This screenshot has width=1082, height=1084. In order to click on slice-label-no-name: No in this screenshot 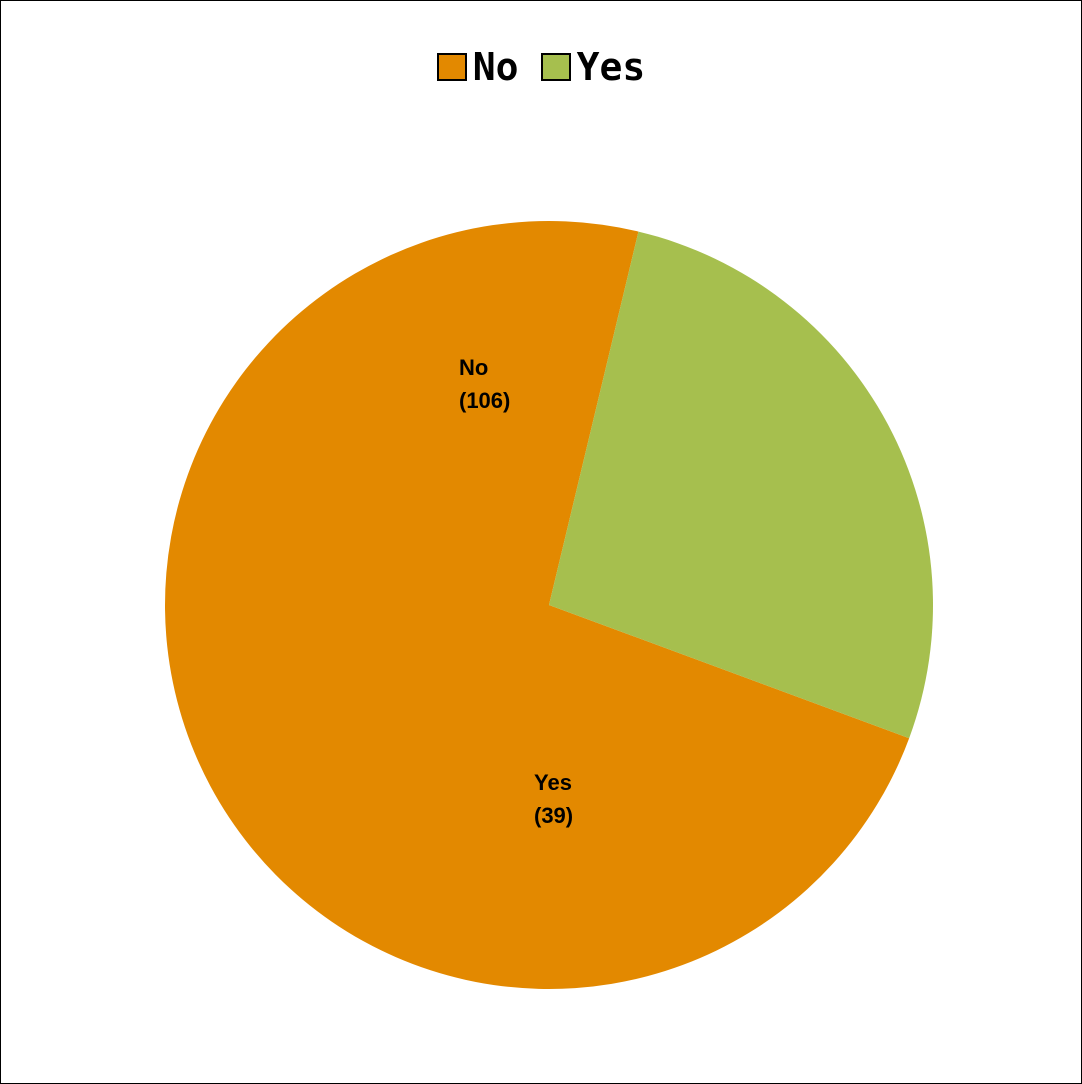, I will do `click(473, 367)`.